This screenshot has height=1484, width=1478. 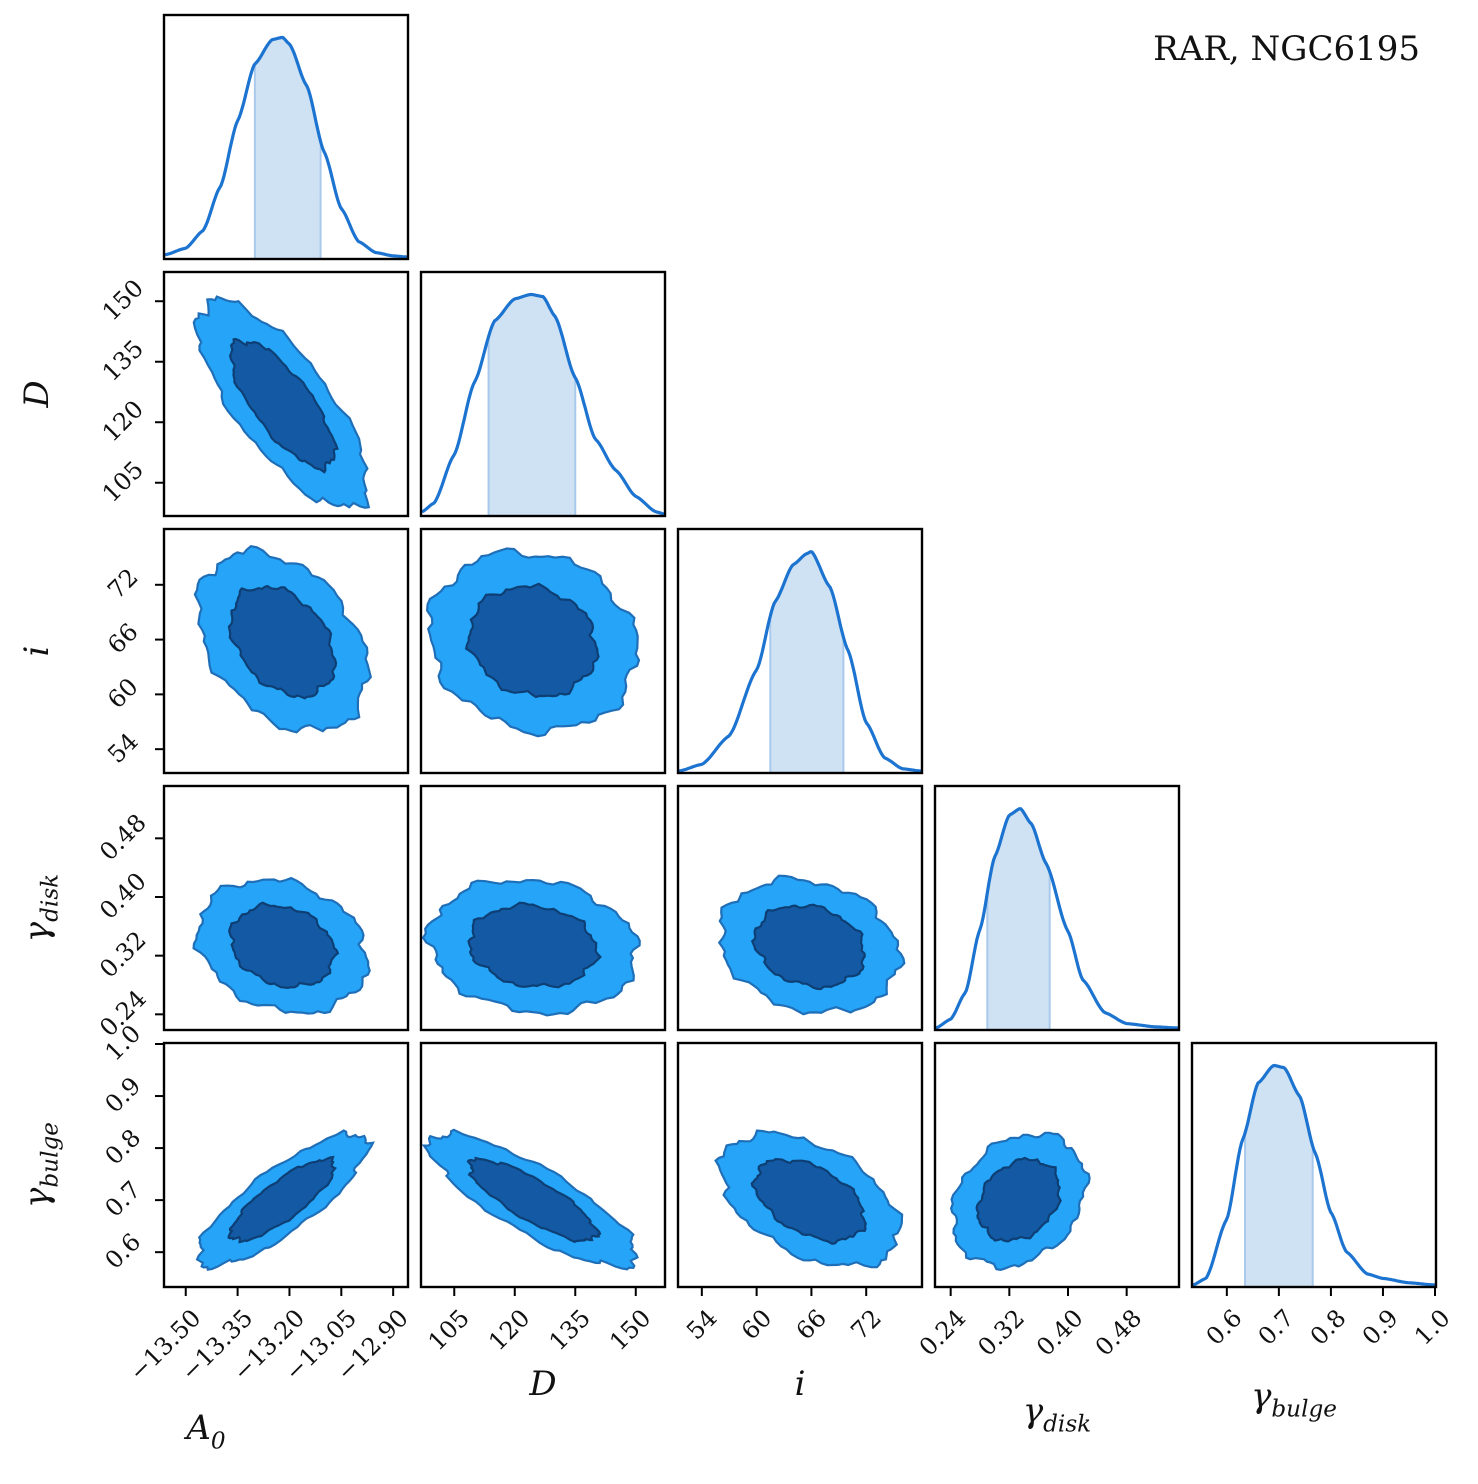 I want to click on contour-panel-gamma_disk-vs-A0, so click(x=281, y=945).